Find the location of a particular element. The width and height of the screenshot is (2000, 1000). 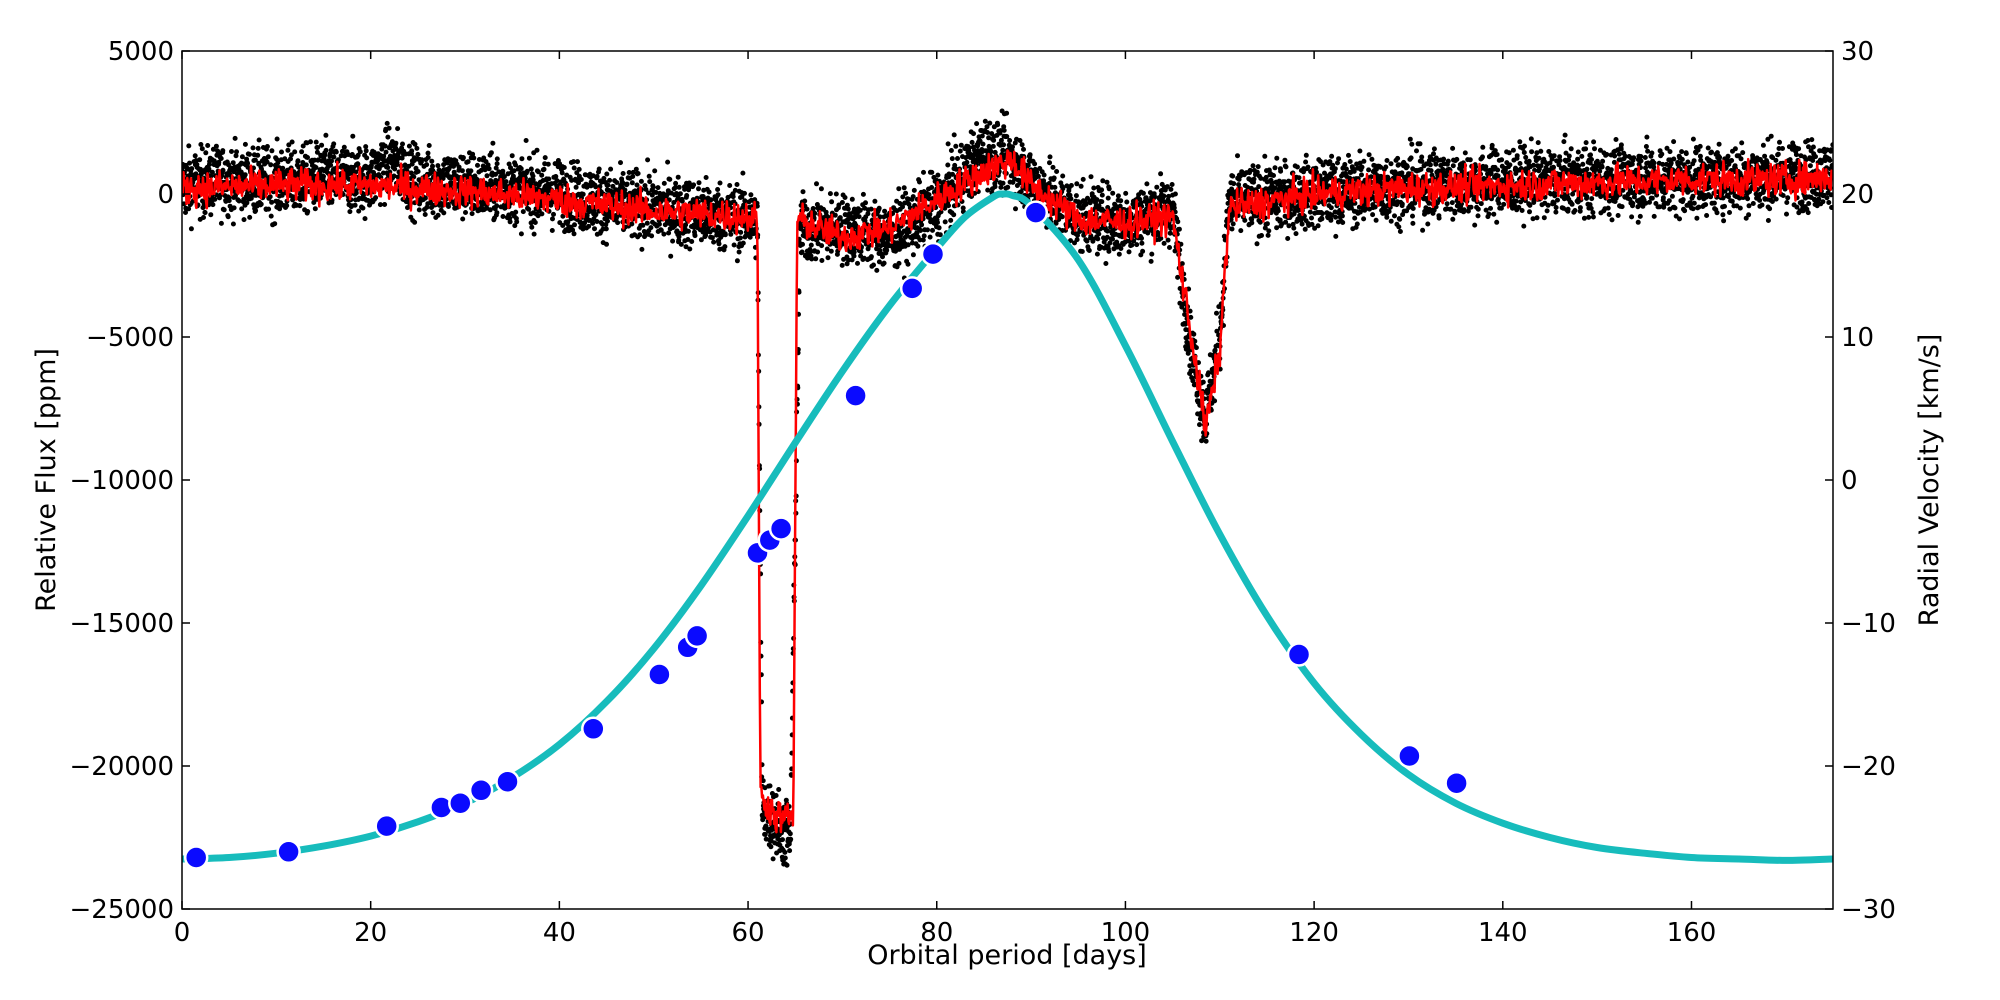

x-tick-label: 0 is located at coordinates (182, 933).